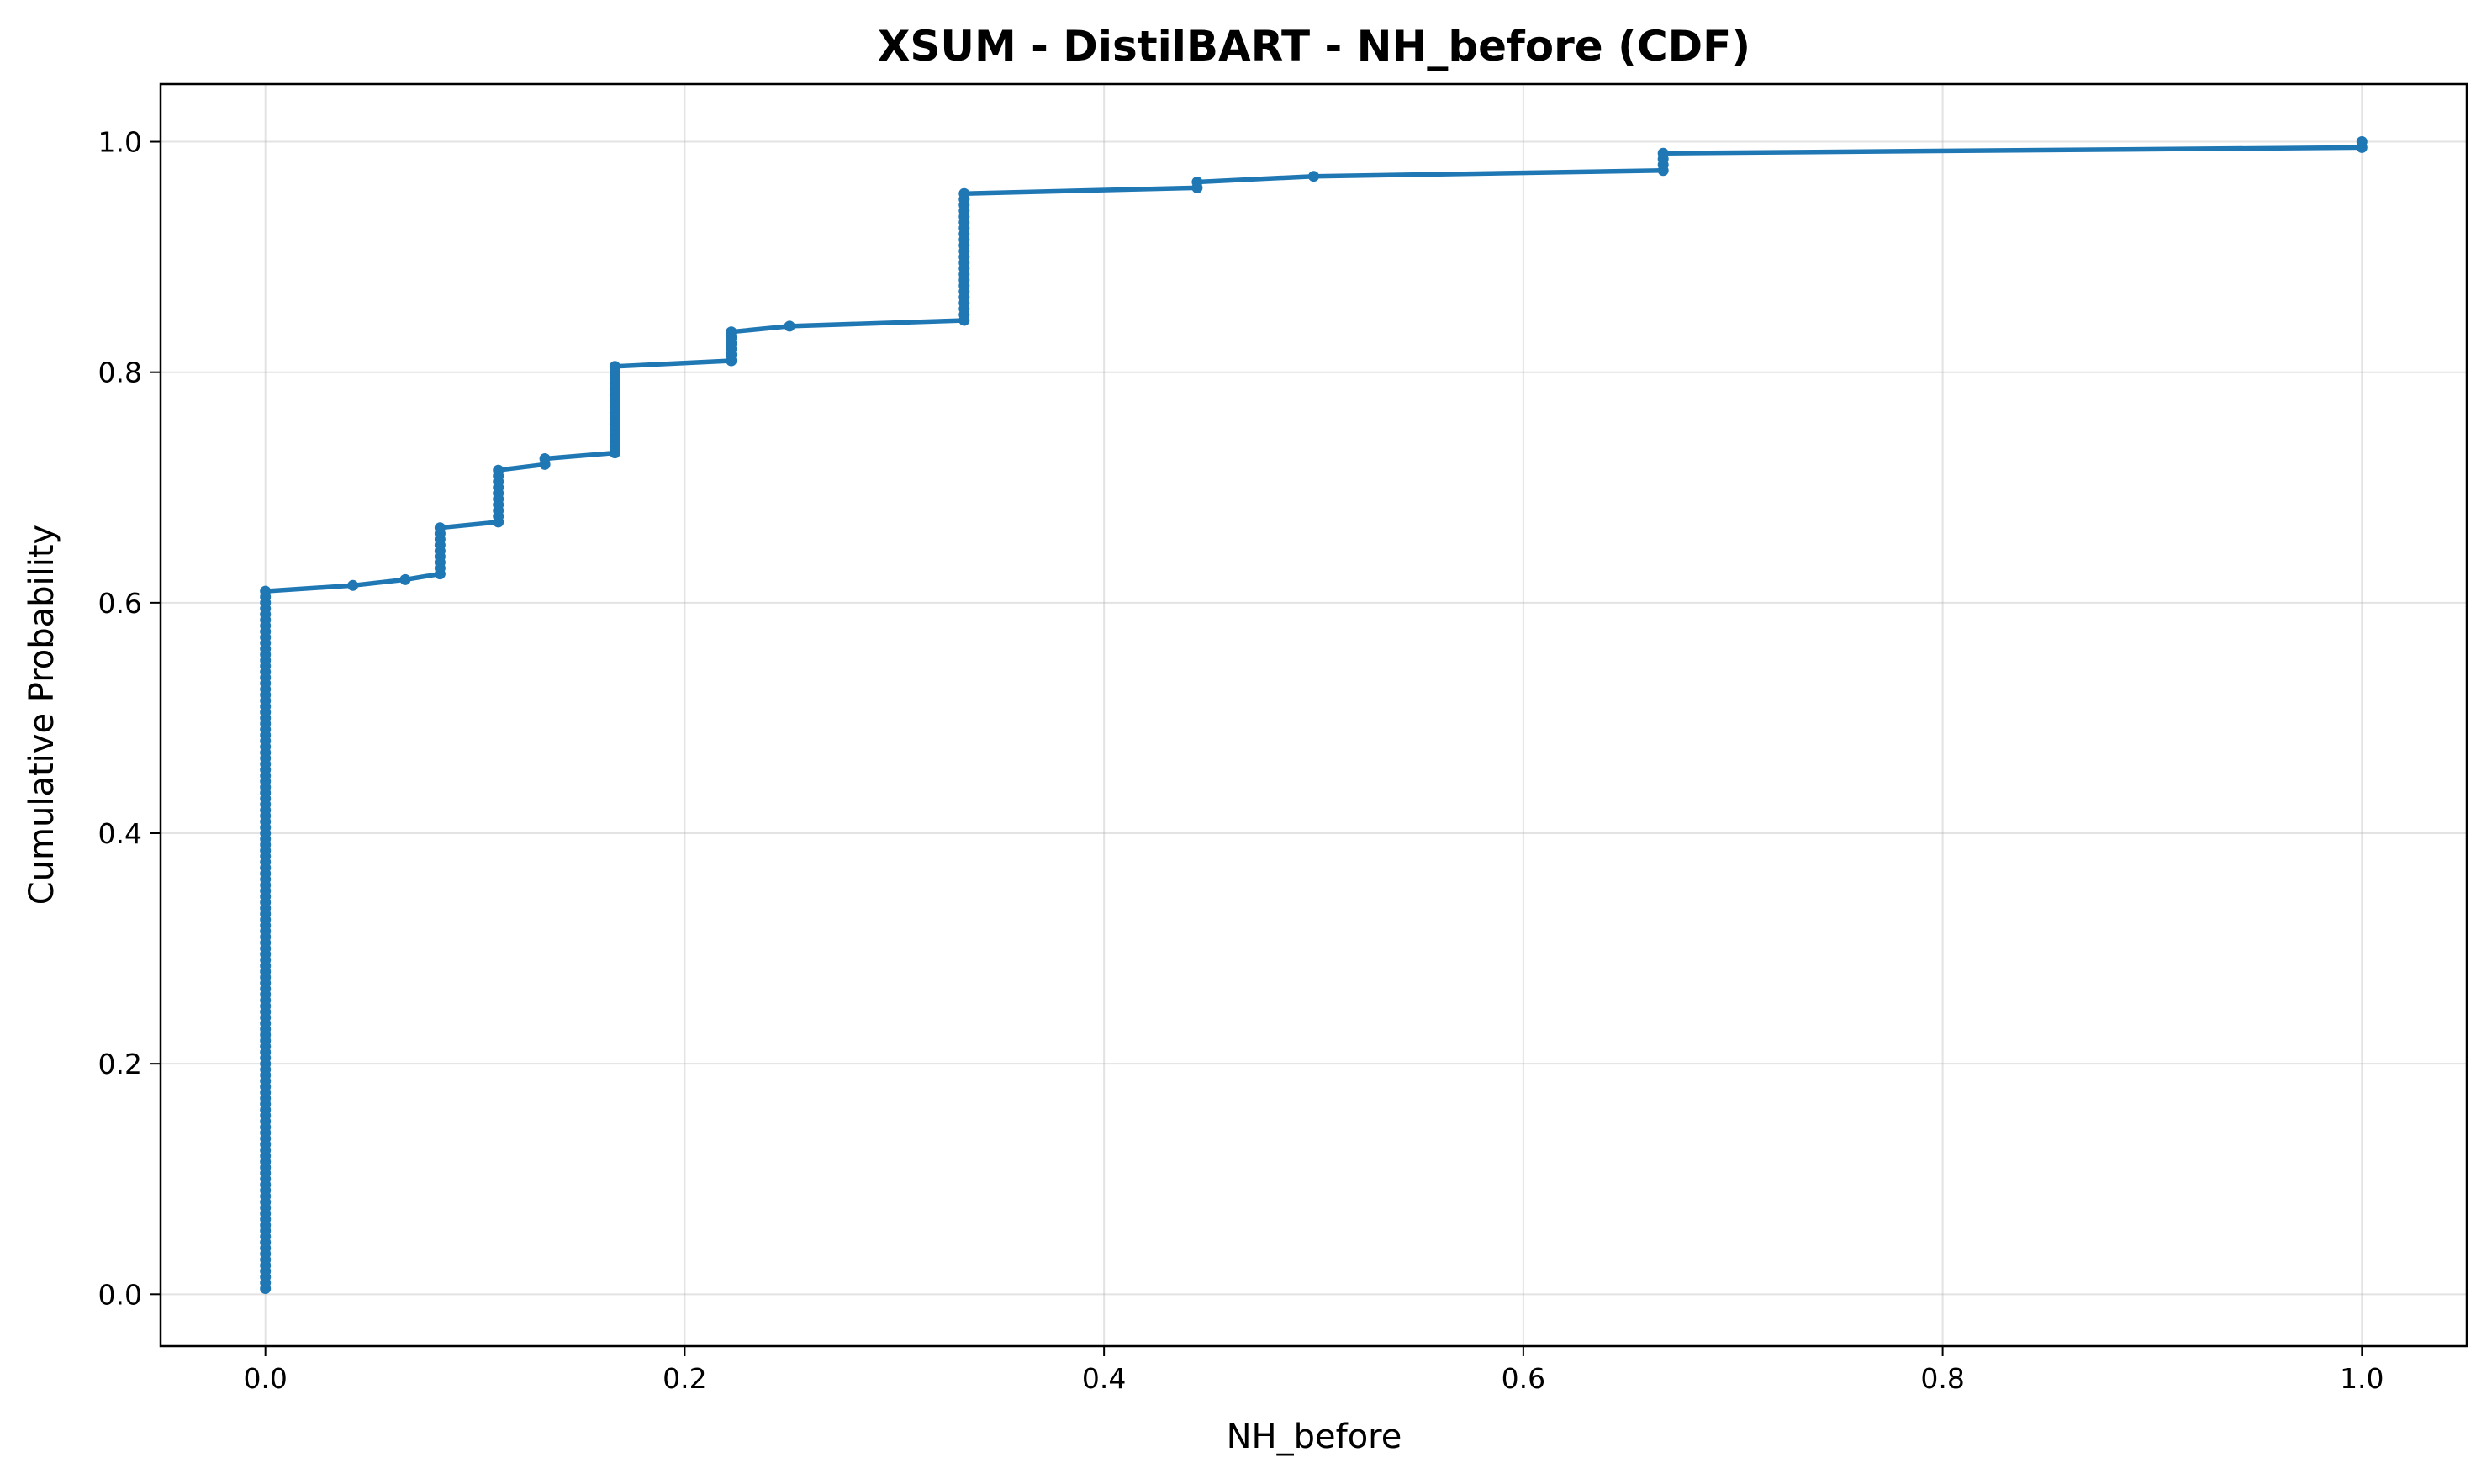  Describe the element at coordinates (120, 1294) in the screenshot. I see `y-tick-label: 0.0` at that location.